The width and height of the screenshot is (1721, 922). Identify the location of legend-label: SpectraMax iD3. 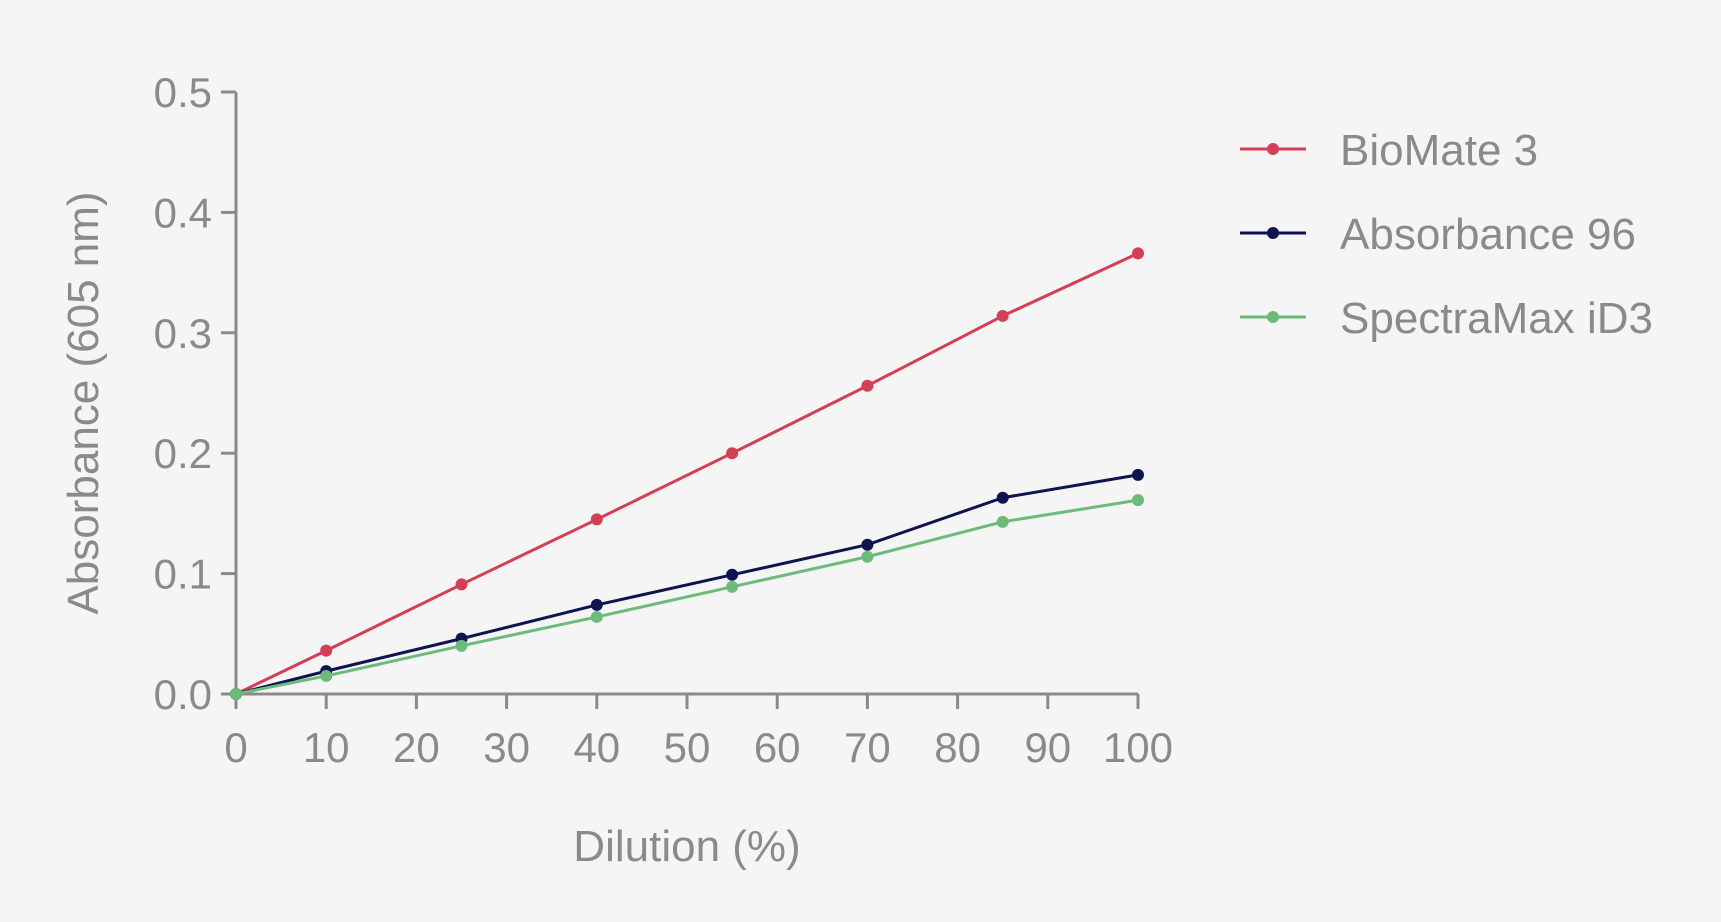
(1496, 318).